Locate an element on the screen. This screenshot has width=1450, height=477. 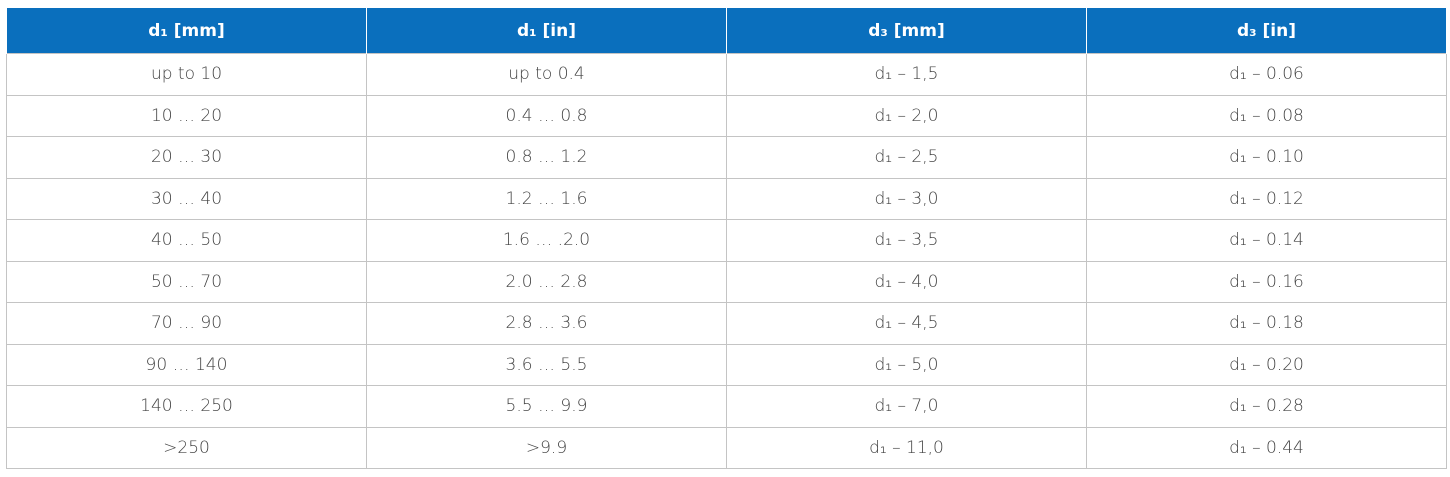
table-cell: 70 … 90 is located at coordinates (186, 323).